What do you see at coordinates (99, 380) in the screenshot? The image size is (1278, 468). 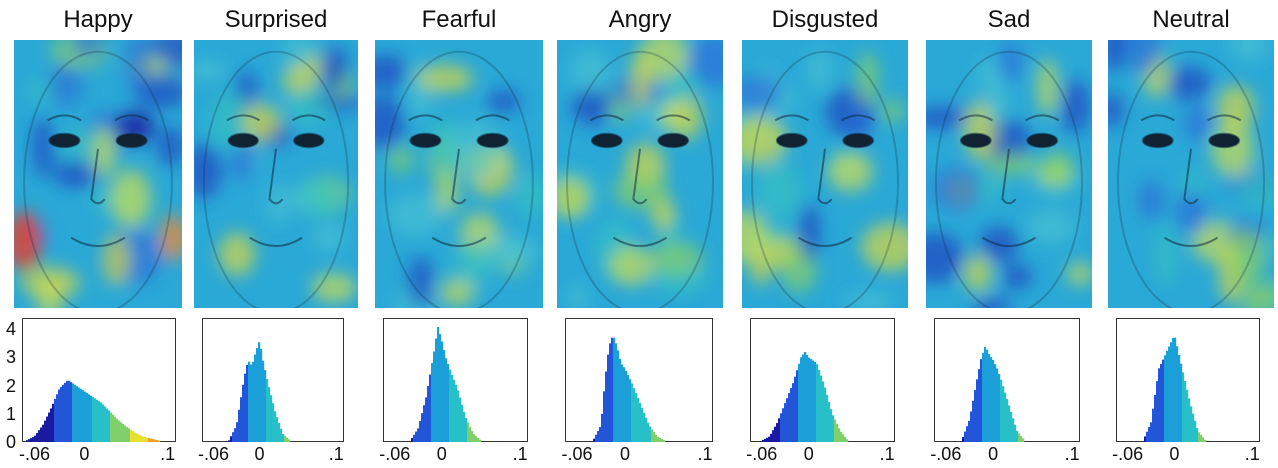 I see `histogram-happy` at bounding box center [99, 380].